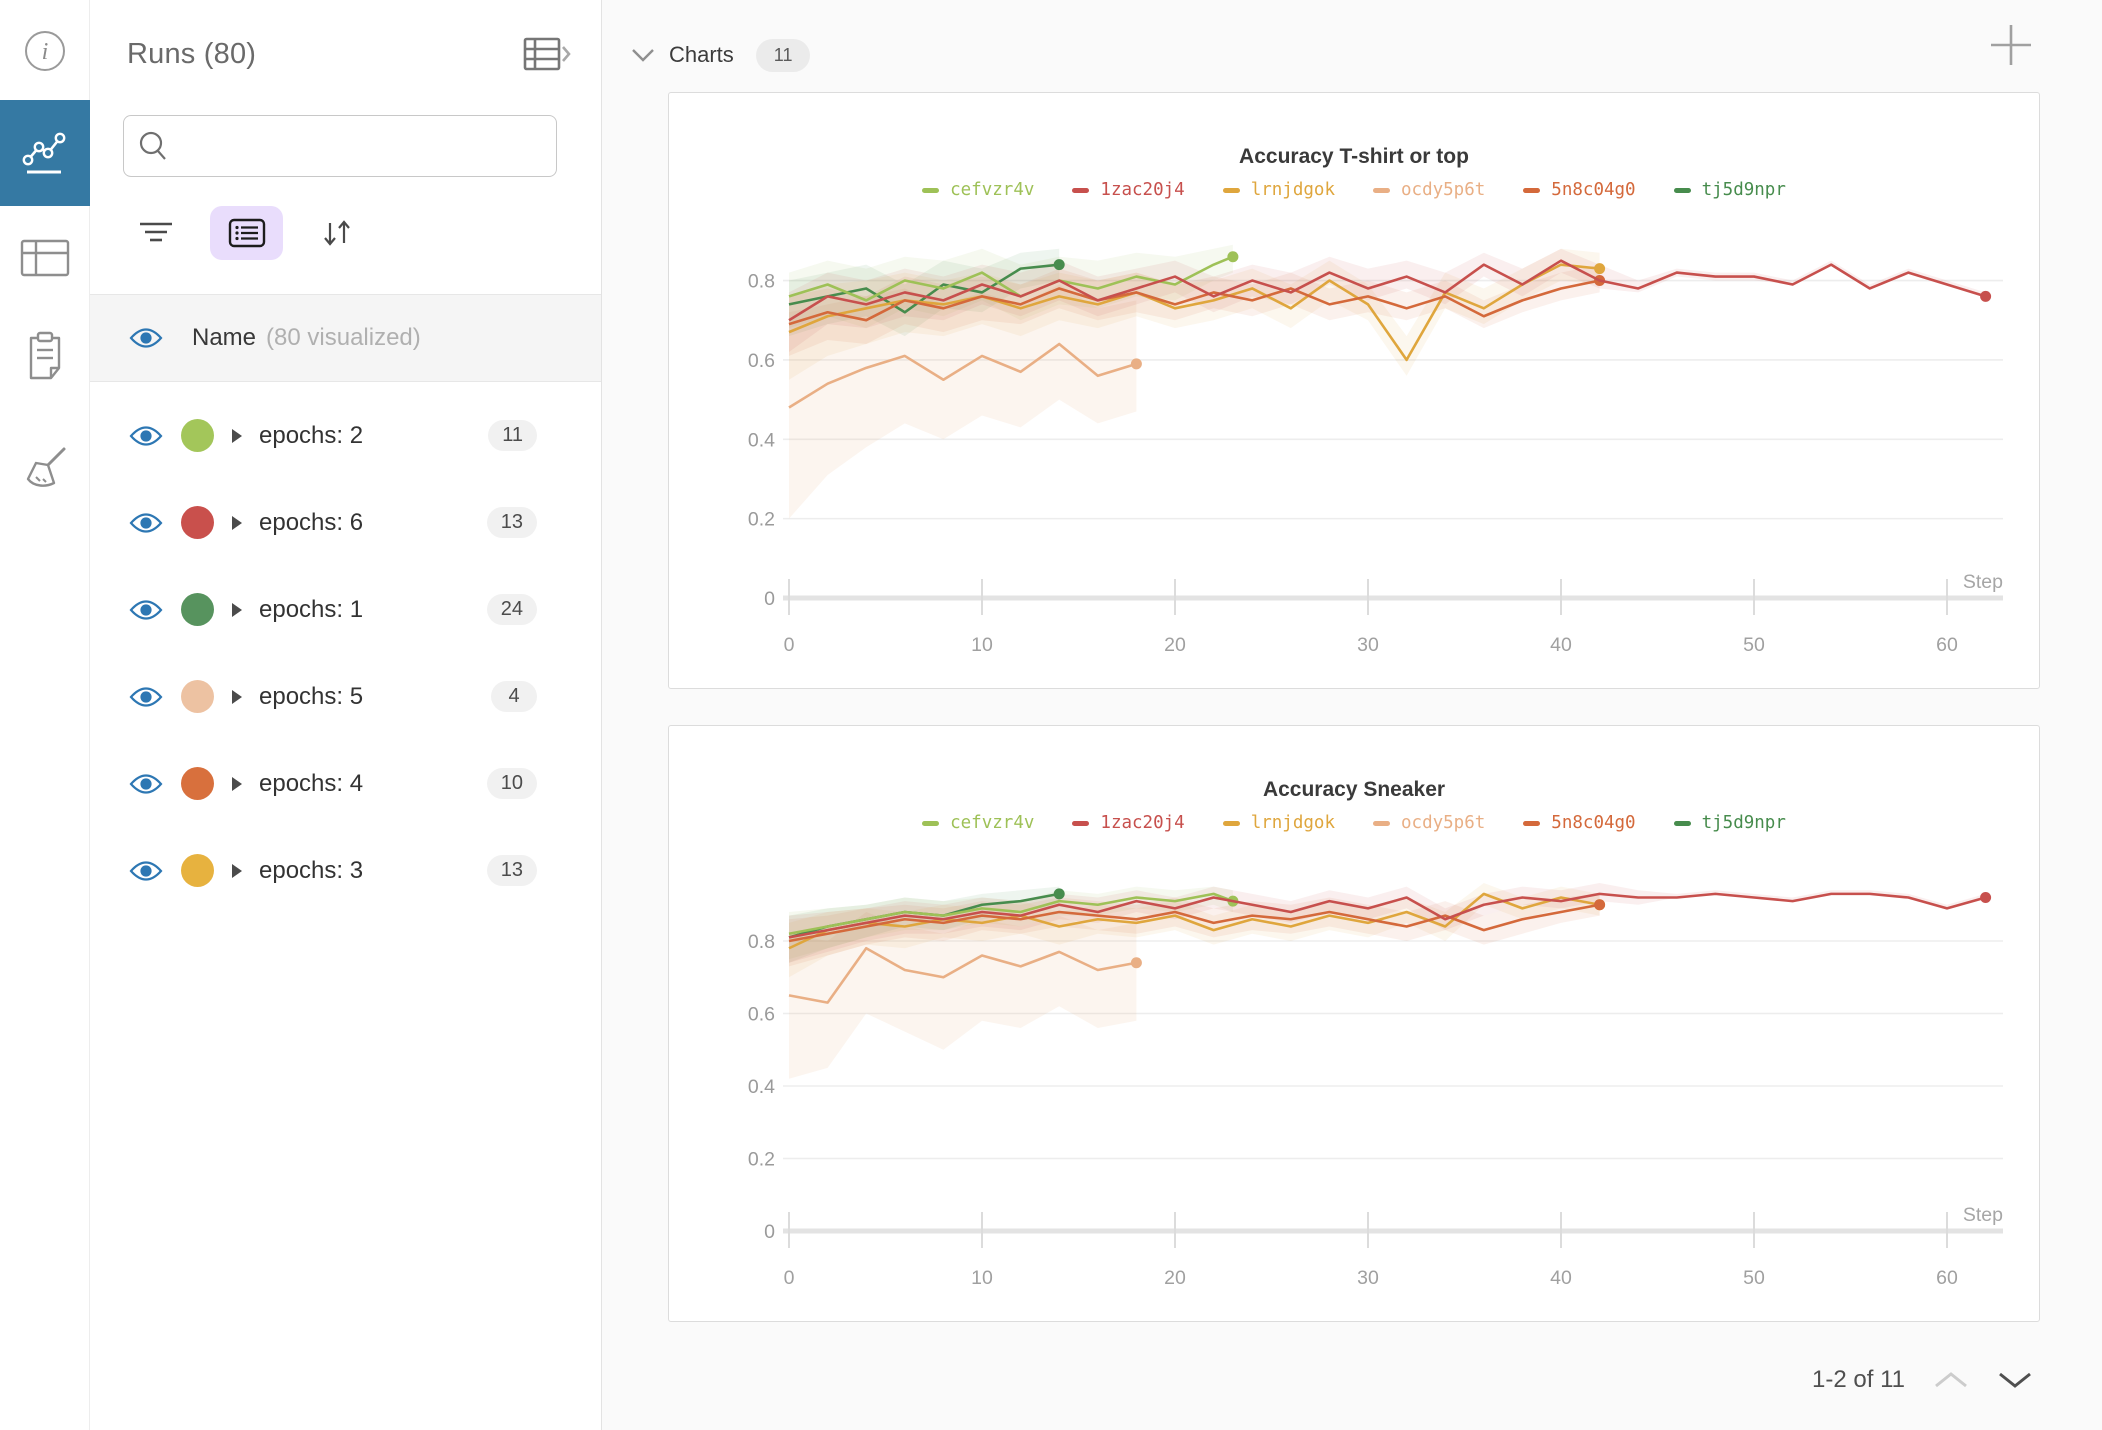 The width and height of the screenshot is (2102, 1430). Describe the element at coordinates (192, 53) in the screenshot. I see `runs-title: Runs (80)` at that location.